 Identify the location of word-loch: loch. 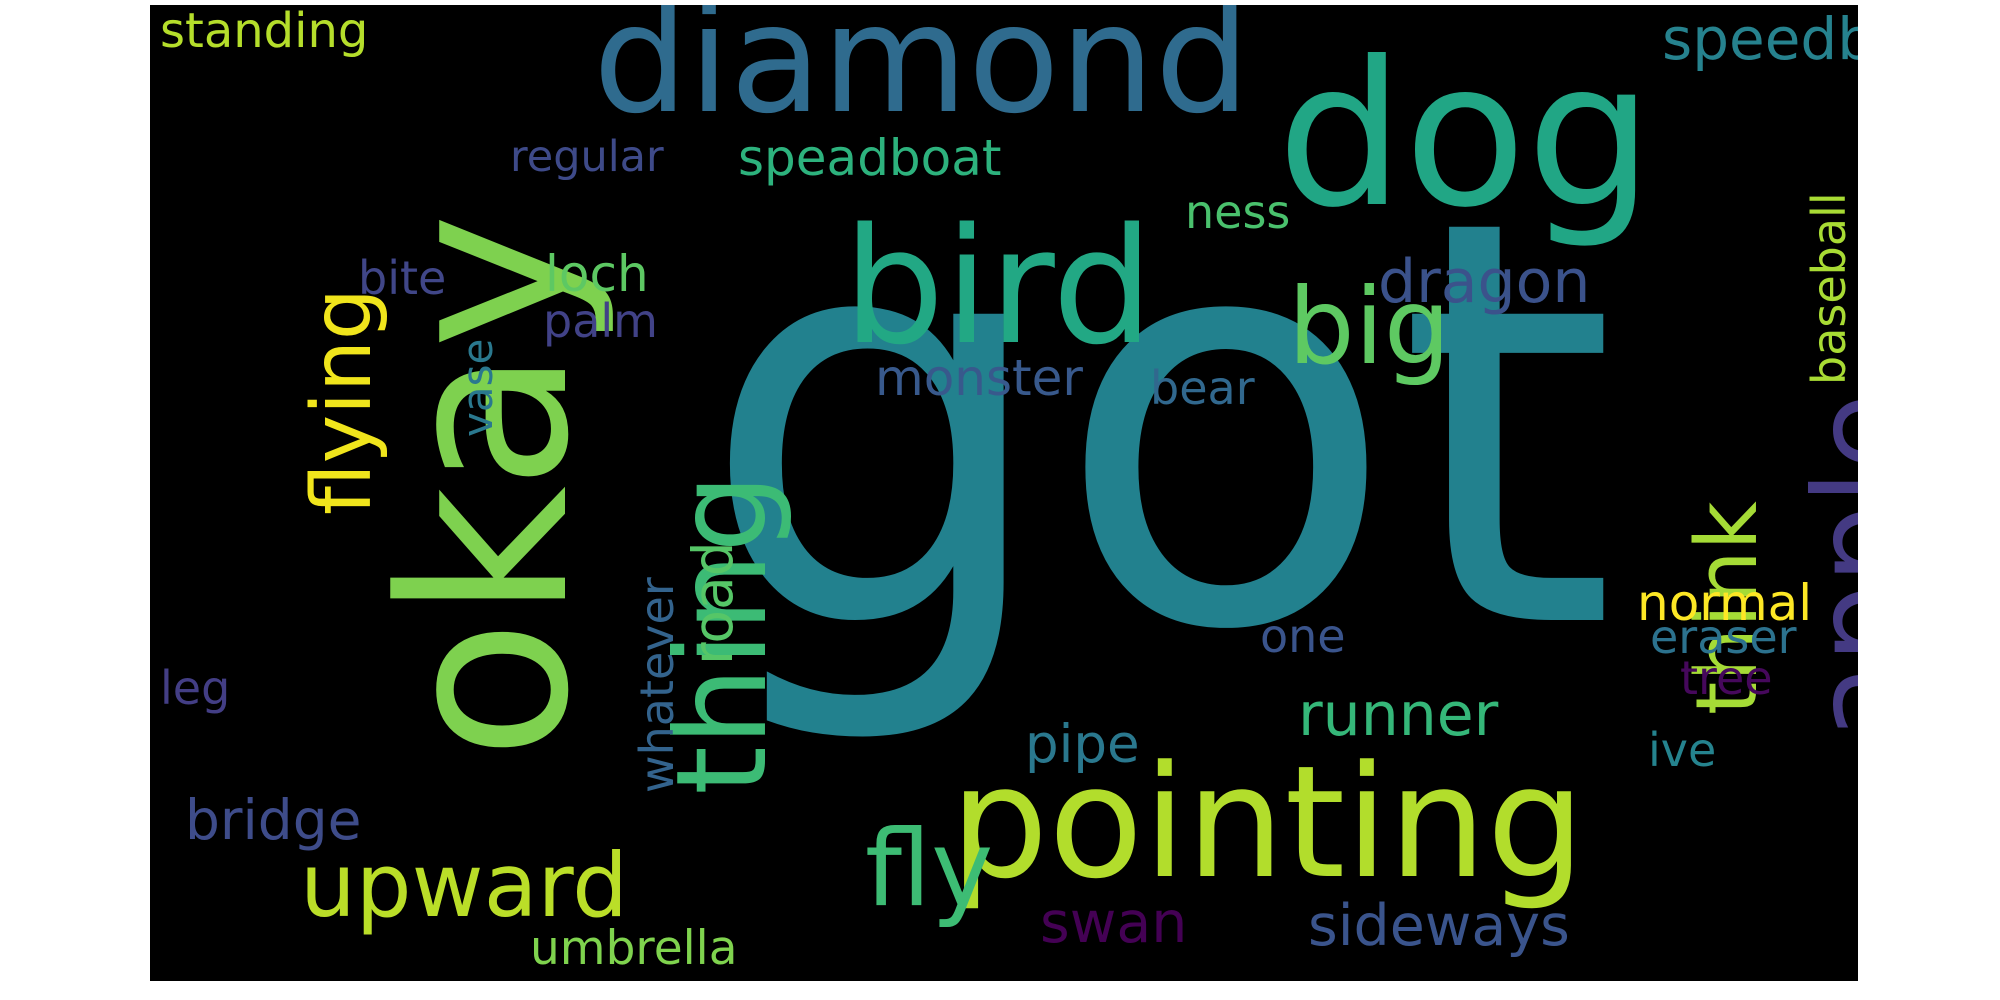
(597, 274).